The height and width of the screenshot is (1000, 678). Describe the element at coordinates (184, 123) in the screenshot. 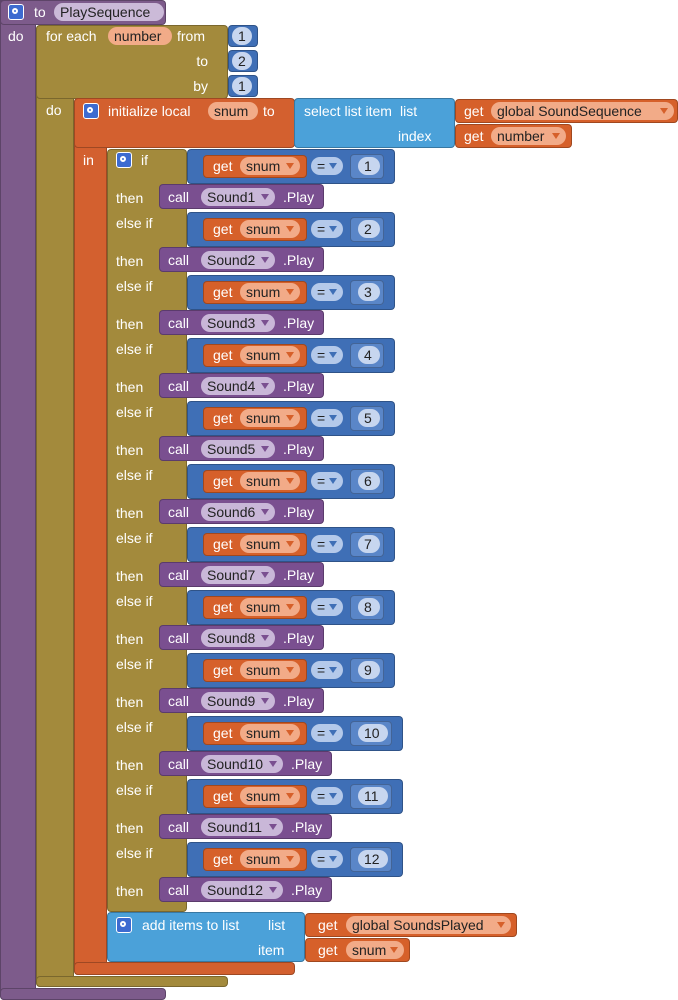

I see `local-header` at that location.